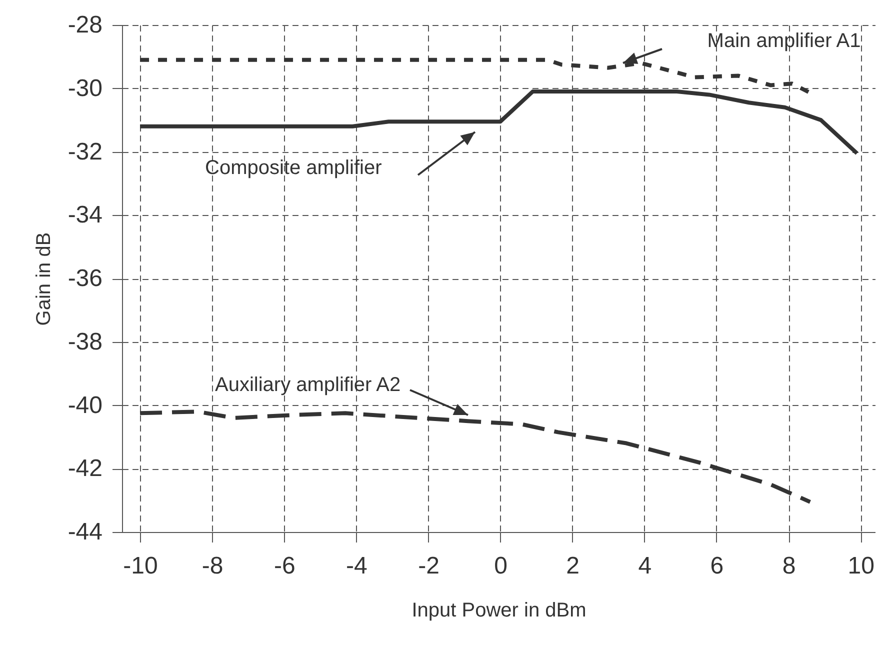 This screenshot has height=647, width=879. Describe the element at coordinates (85, 215) in the screenshot. I see `y-tick-label: -34` at that location.